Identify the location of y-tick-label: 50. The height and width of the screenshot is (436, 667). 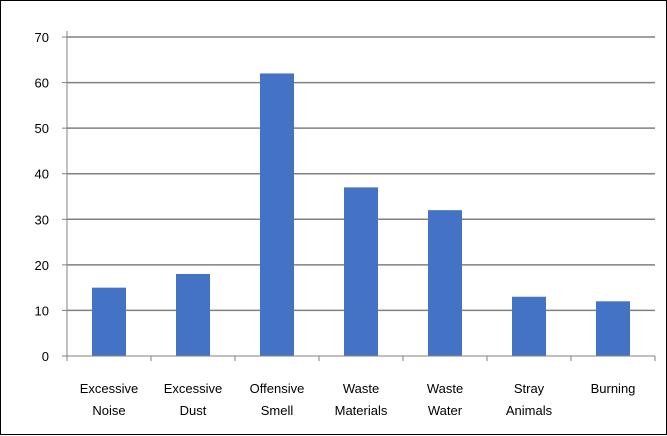
(42, 128).